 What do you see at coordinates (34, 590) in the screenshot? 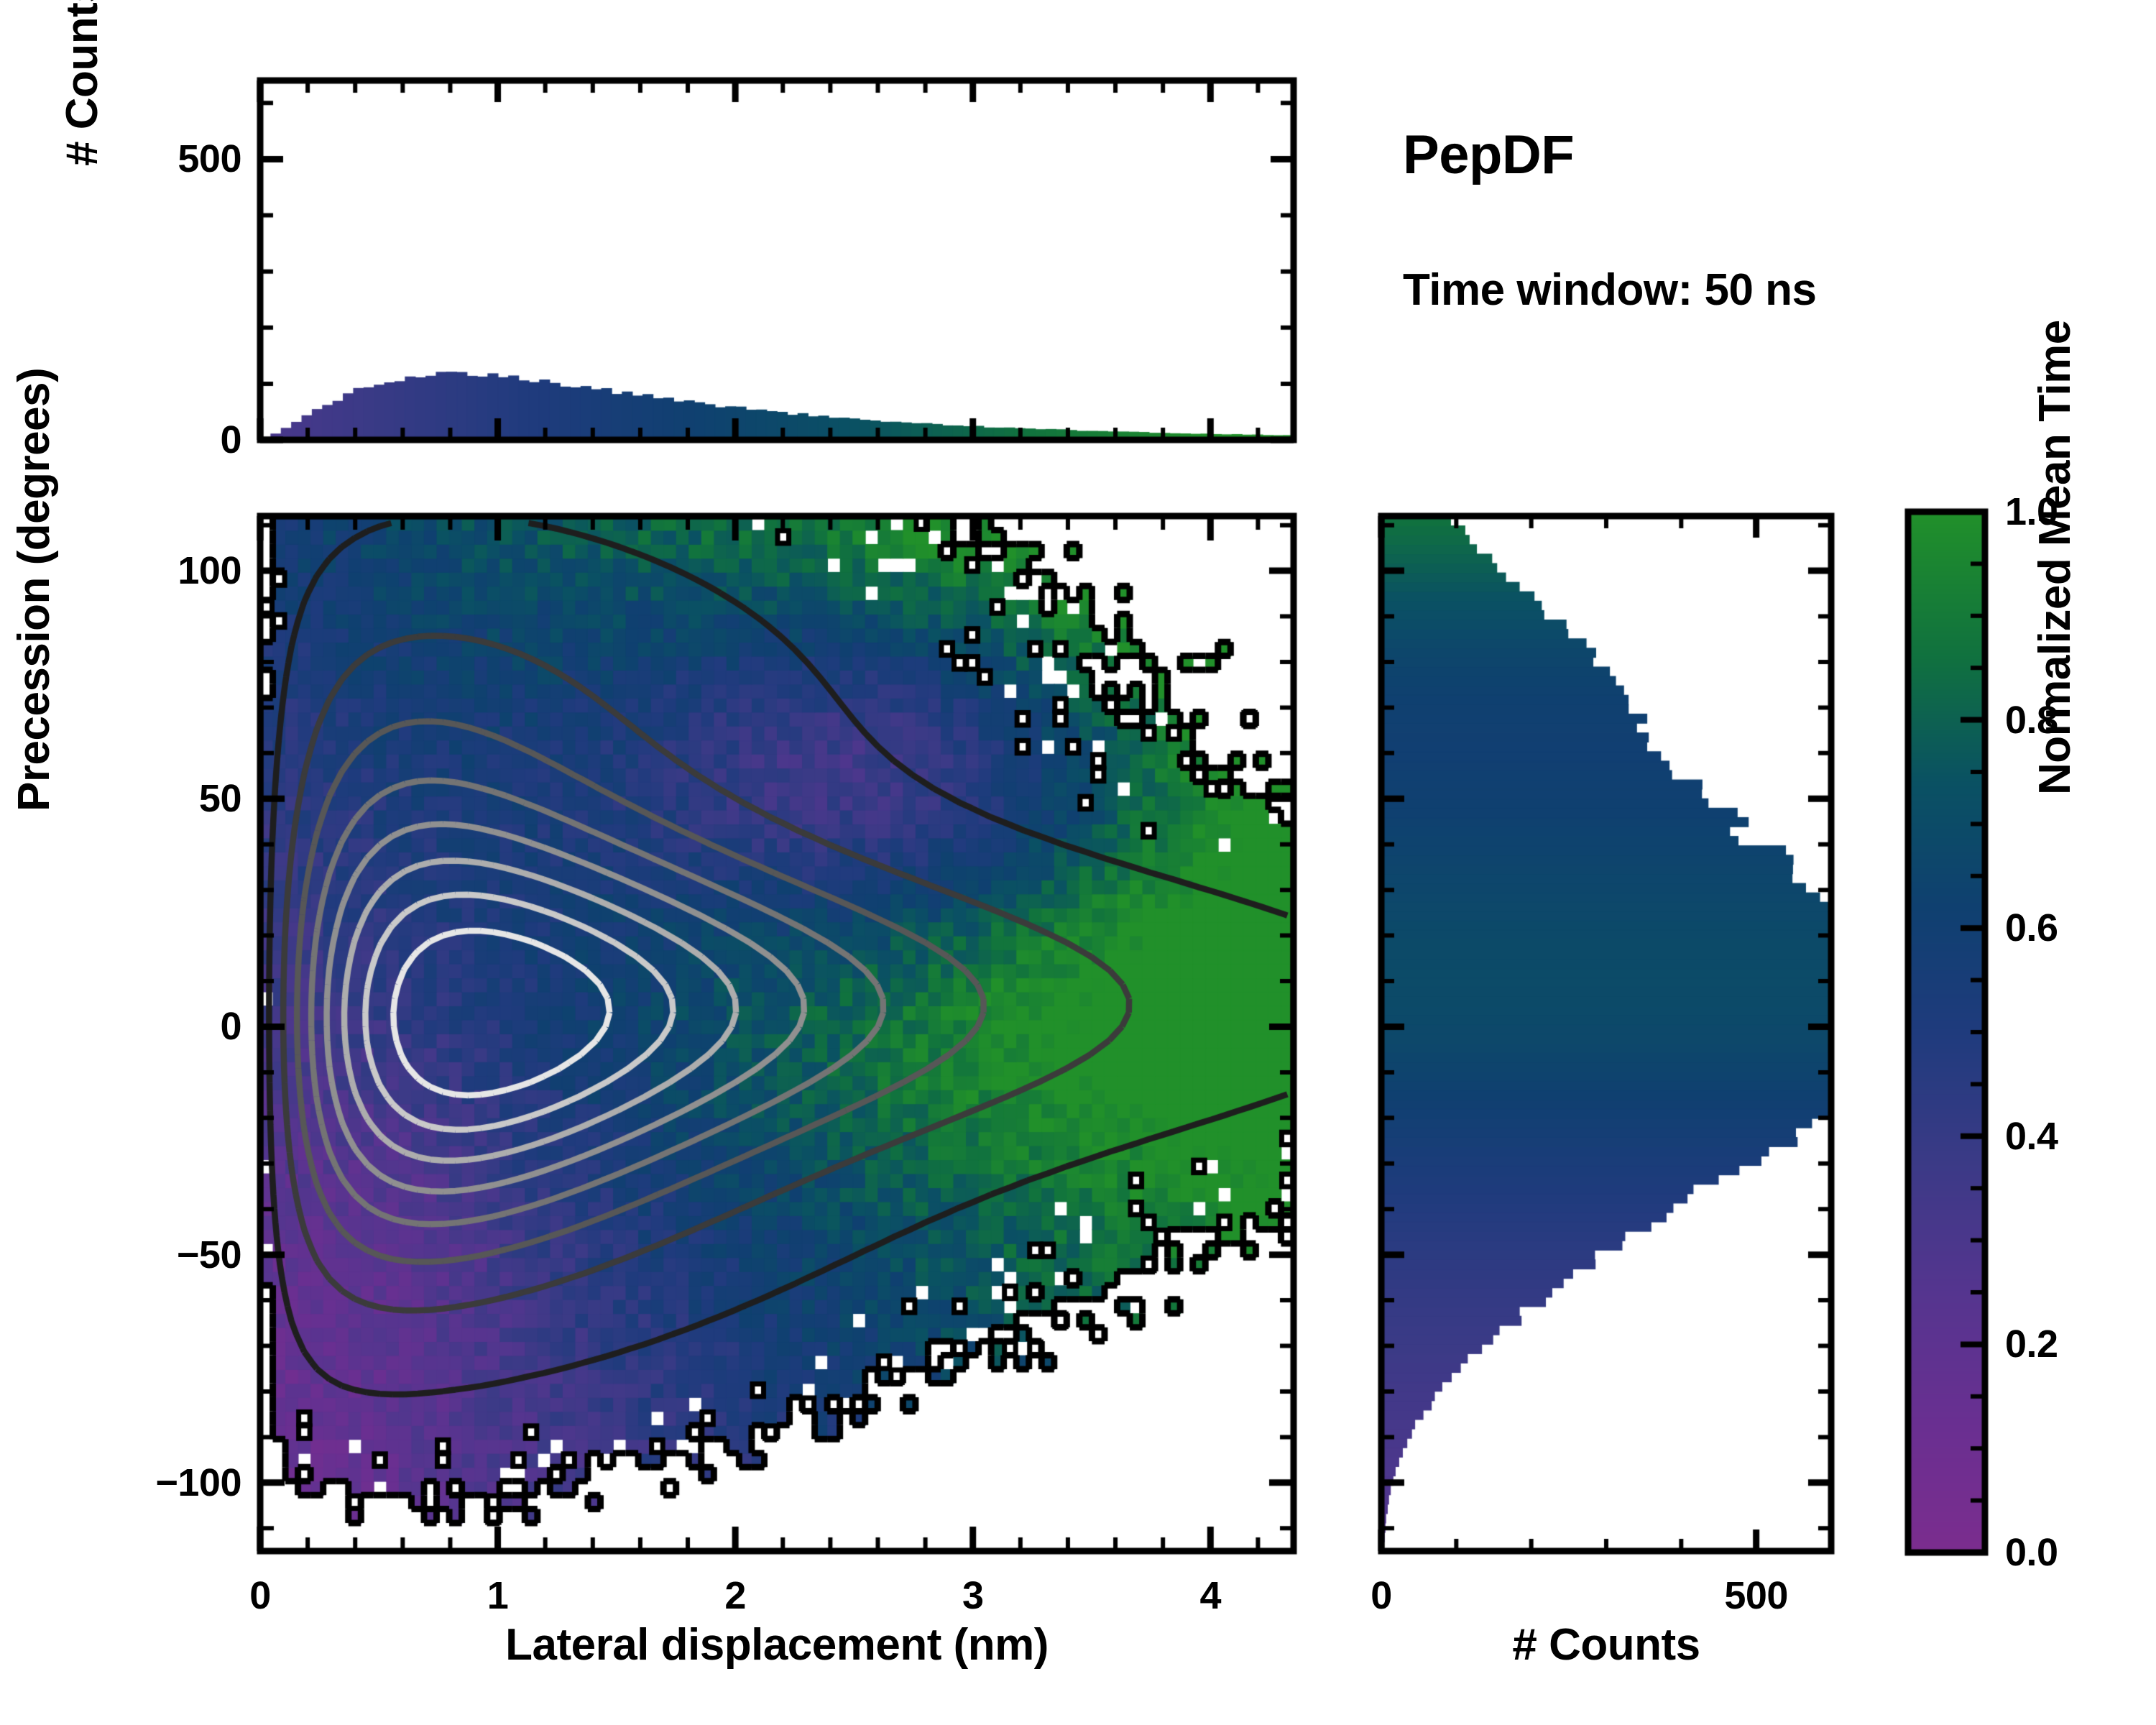
I see `main-axis-label-y: Precession (degrees)` at bounding box center [34, 590].